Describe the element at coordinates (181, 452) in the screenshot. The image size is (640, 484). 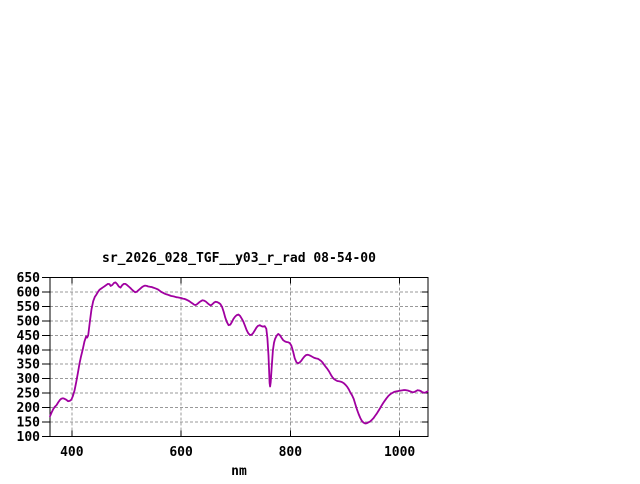
I see `x-tick-label: 600` at that location.